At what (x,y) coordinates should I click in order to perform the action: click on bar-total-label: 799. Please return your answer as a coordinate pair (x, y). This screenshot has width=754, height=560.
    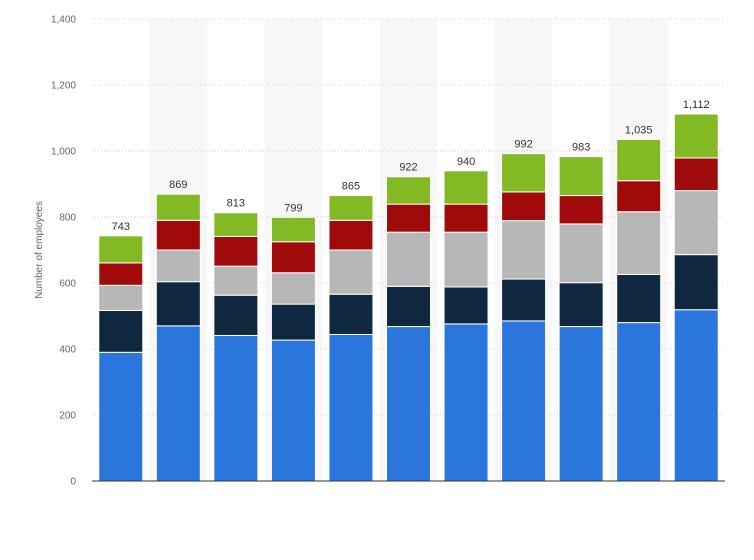
    Looking at the image, I should click on (293, 208).